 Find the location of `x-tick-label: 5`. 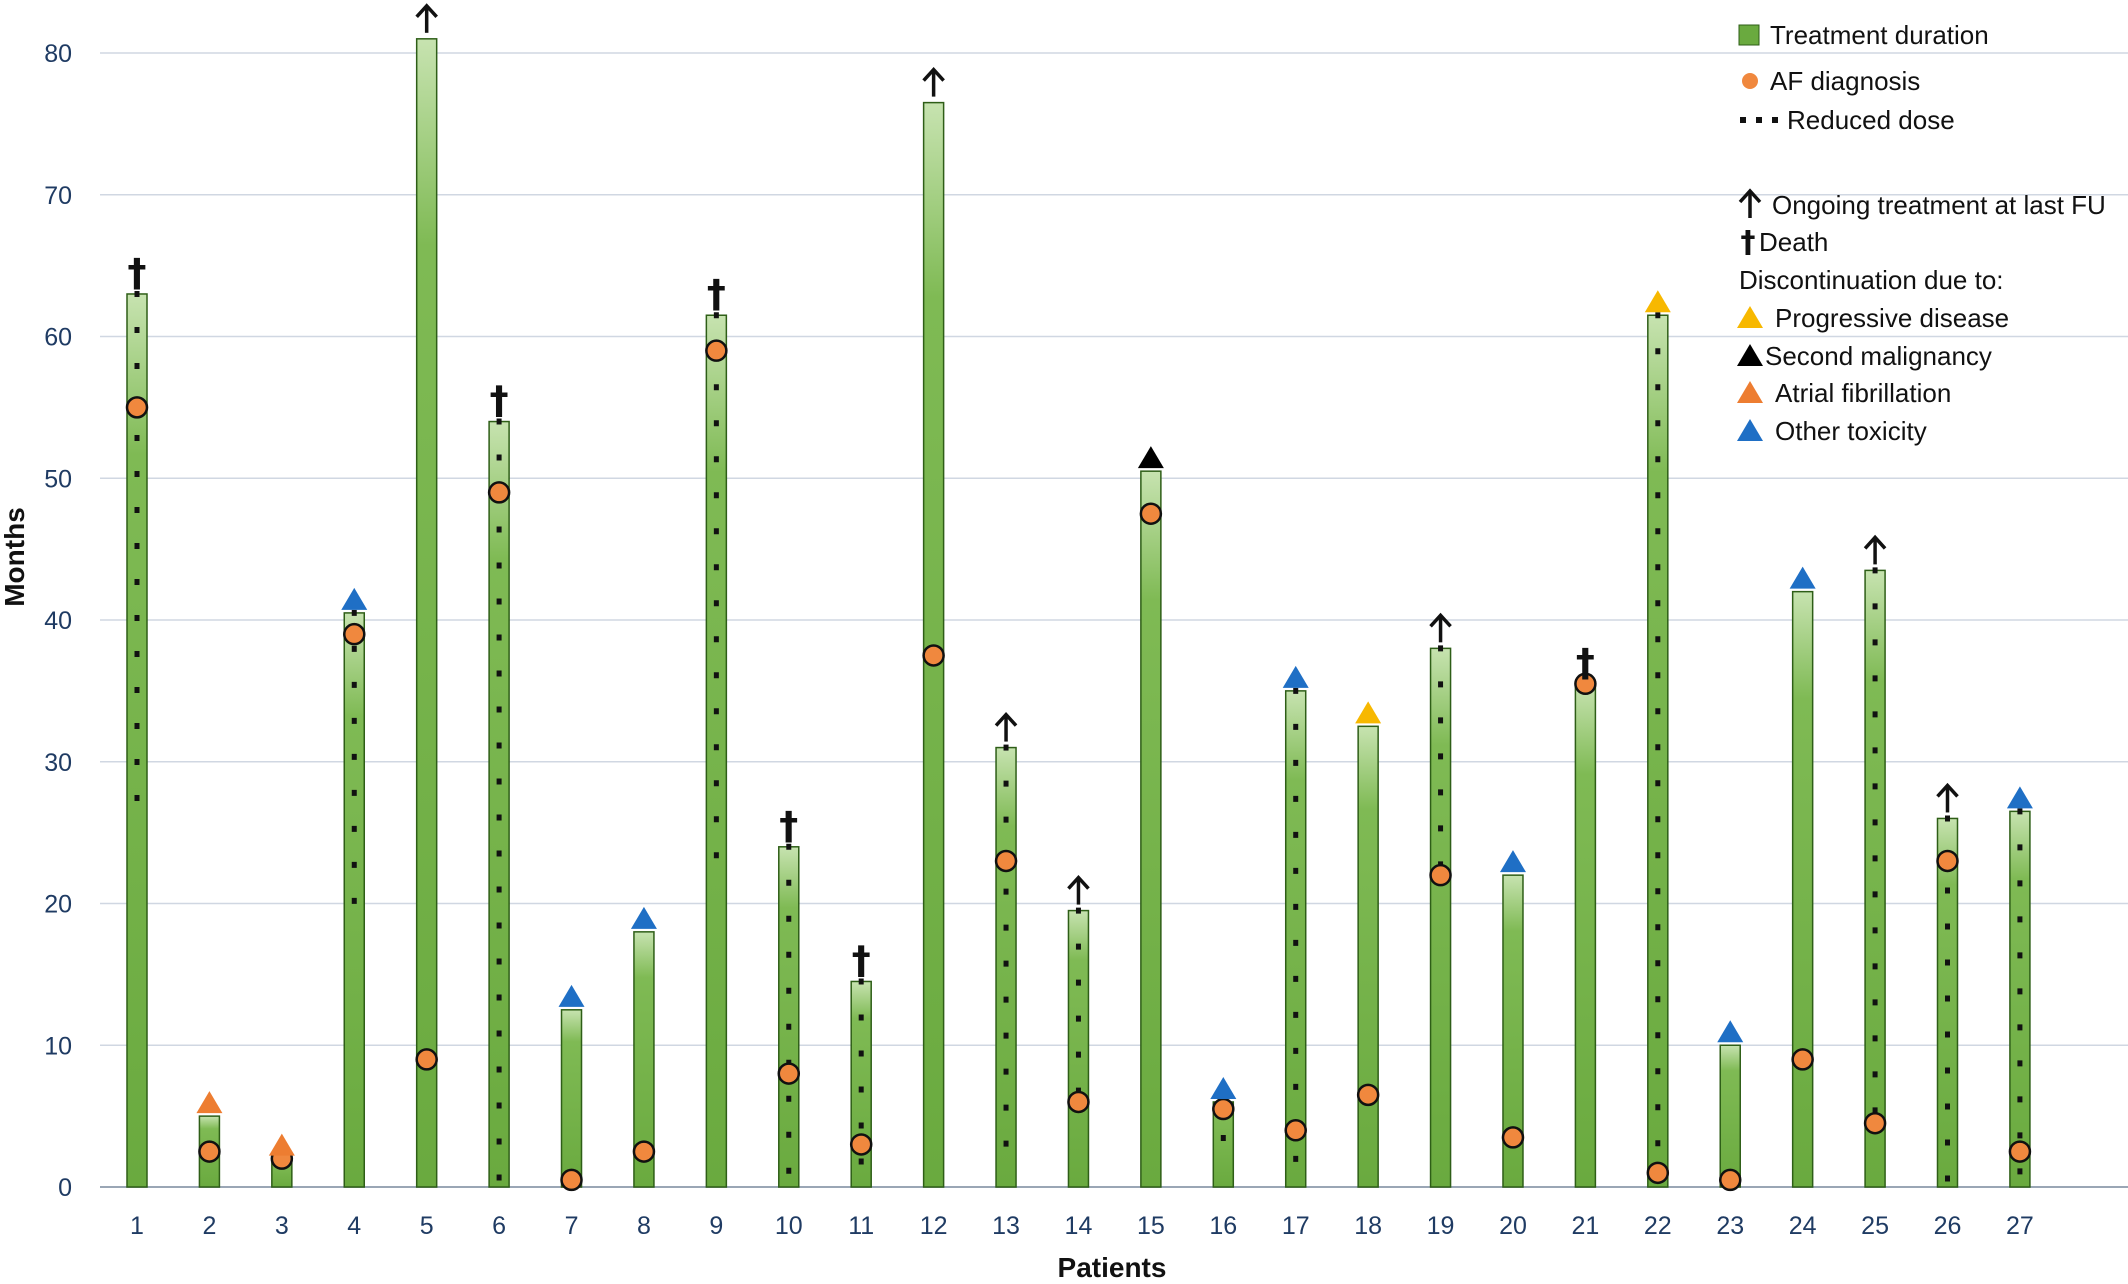

x-tick-label: 5 is located at coordinates (427, 1226).